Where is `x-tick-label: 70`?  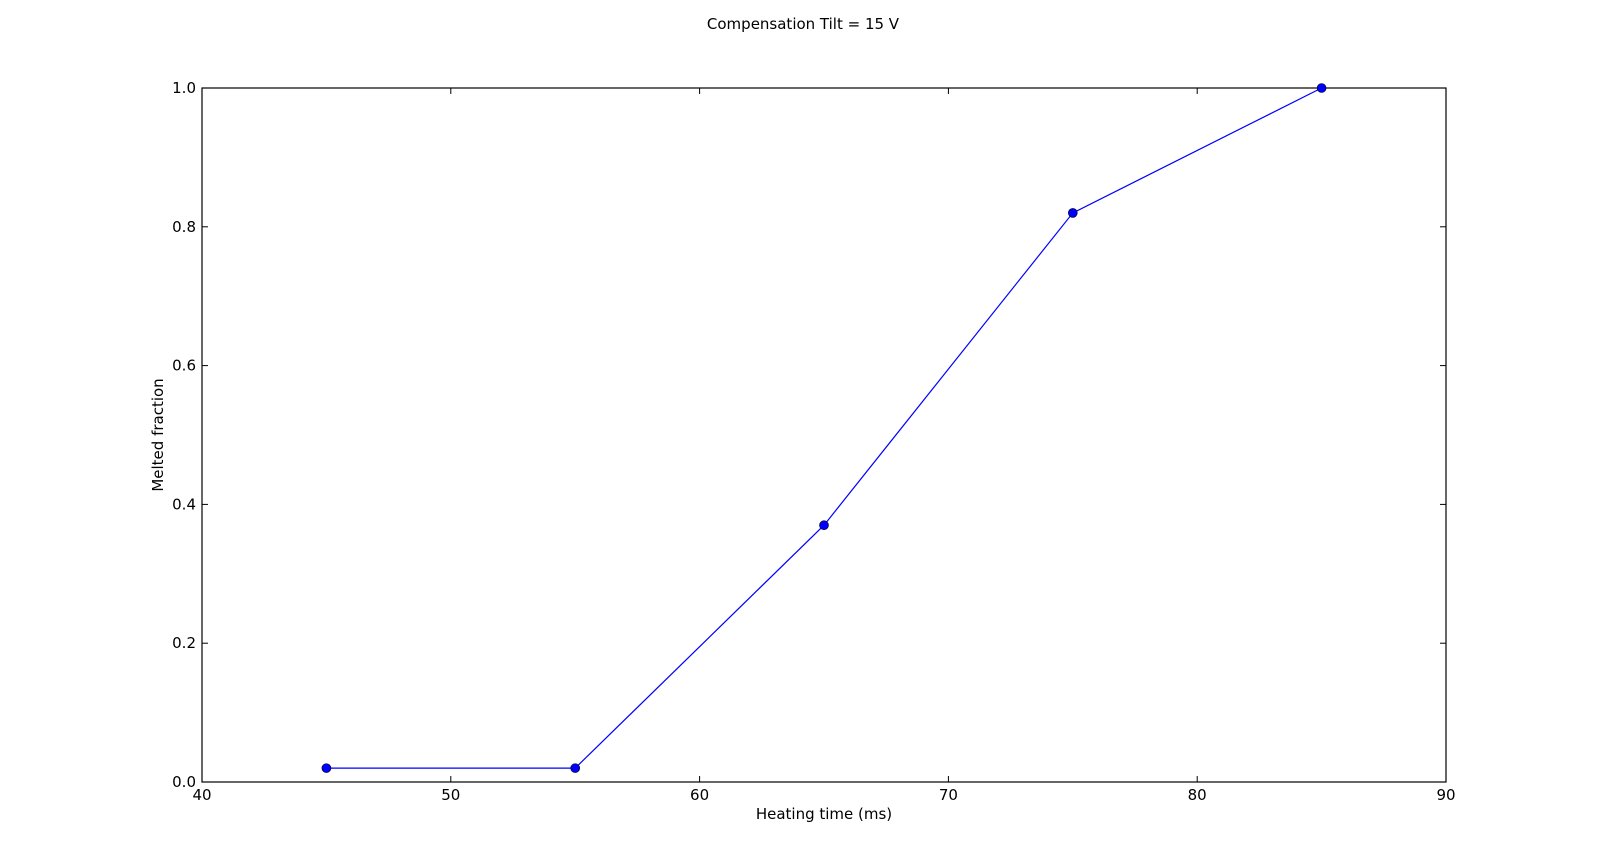 x-tick-label: 70 is located at coordinates (948, 795).